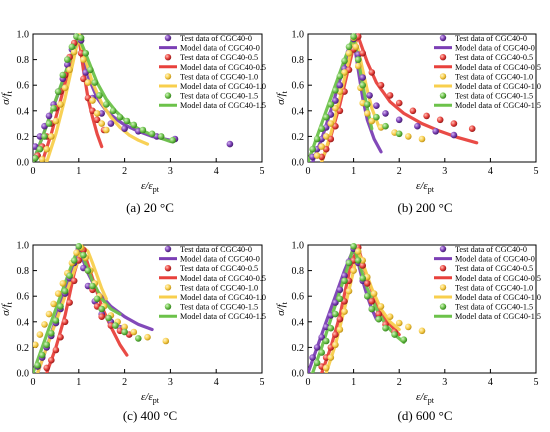 The height and width of the screenshot is (432, 550). What do you see at coordinates (498, 86) in the screenshot?
I see `legend-label: Model data of CGC40-1.0` at bounding box center [498, 86].